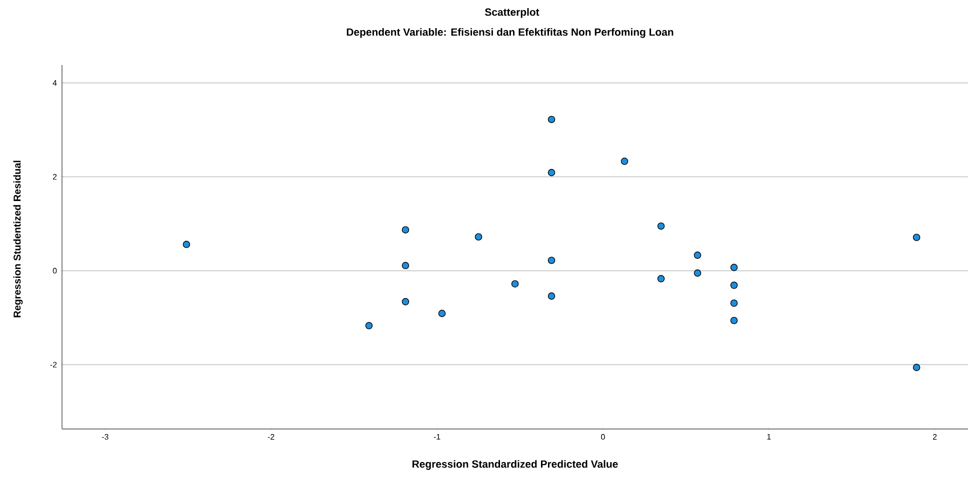 Image resolution: width=970 pixels, height=479 pixels. Describe the element at coordinates (510, 33) in the screenshot. I see `chart-subtitle: Dependent Variable: Efisiensi dan Efektifitas Non Perfoming Loan` at that location.